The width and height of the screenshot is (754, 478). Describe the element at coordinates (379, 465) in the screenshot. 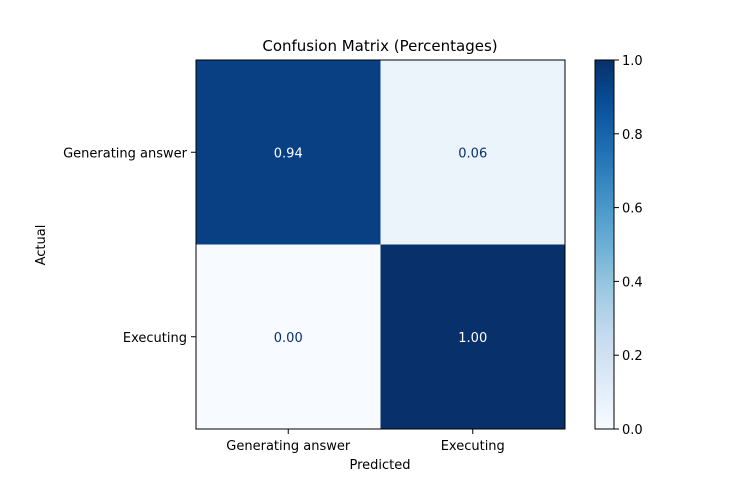

I see `x-axis-label: Predicted` at that location.